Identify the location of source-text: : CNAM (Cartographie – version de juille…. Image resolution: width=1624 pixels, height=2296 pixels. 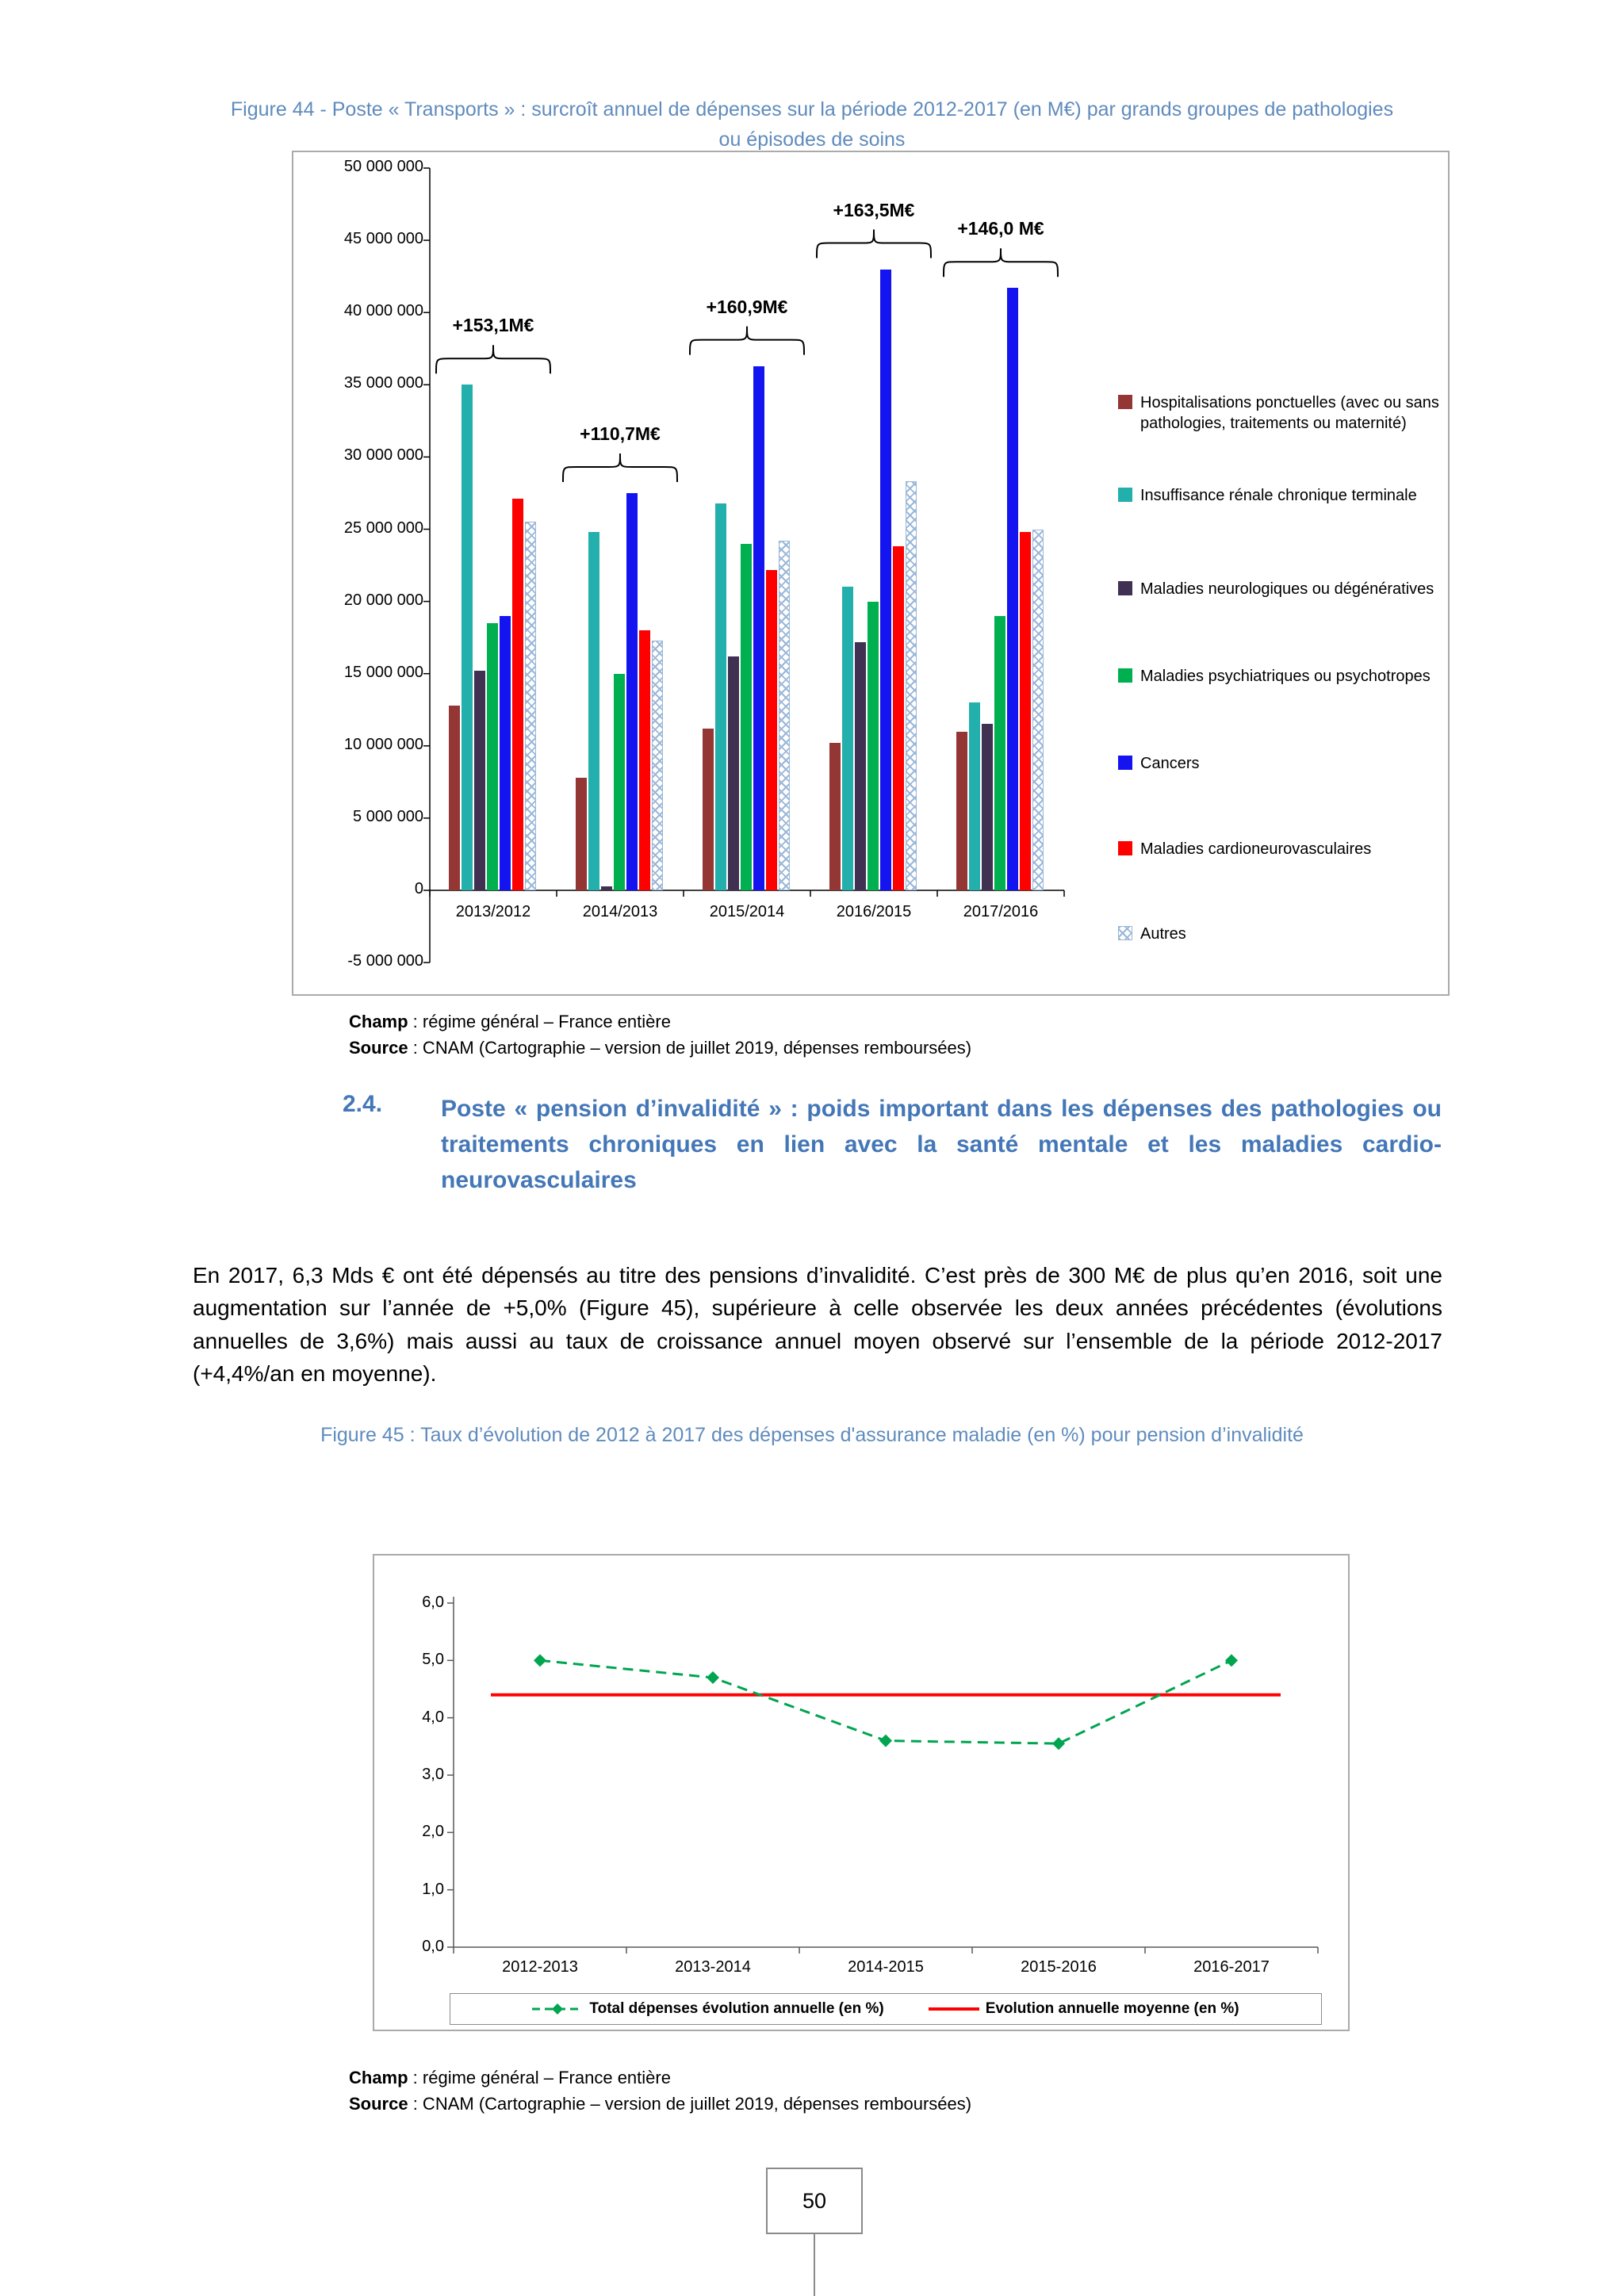
(690, 2104).